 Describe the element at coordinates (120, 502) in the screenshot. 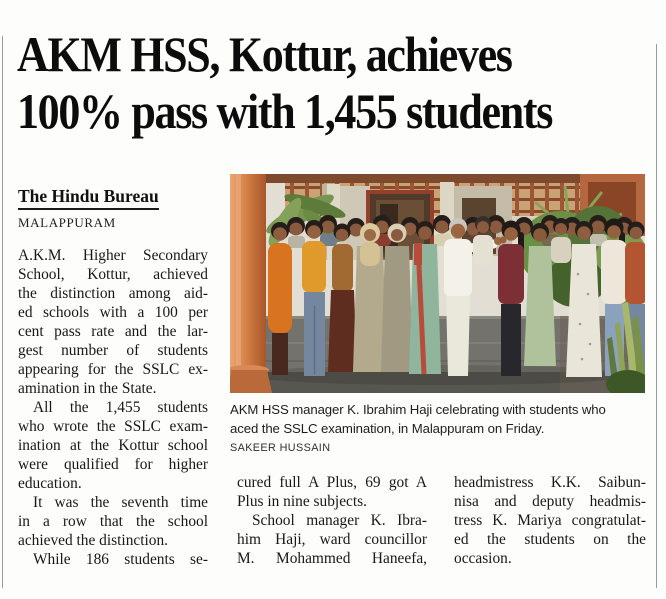

I see `article-line: It was the seventh time` at that location.